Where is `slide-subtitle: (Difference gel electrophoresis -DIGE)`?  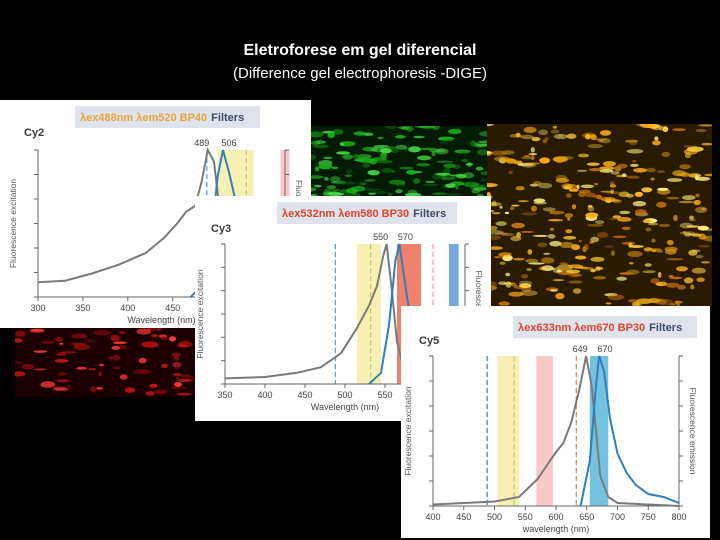 slide-subtitle: (Difference gel electrophoresis -DIGE) is located at coordinates (360, 73).